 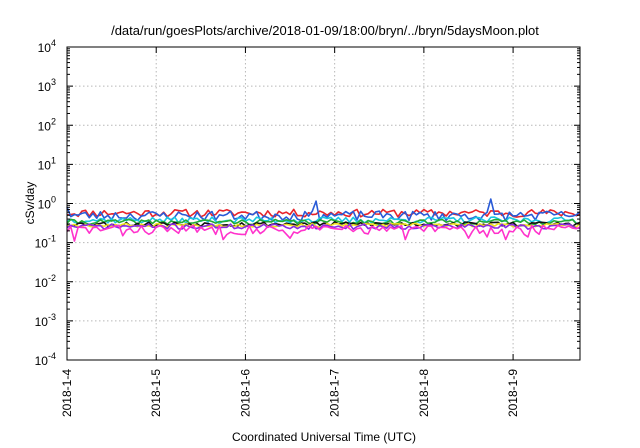 I want to click on y-tick-label: 10³, so click(x=47, y=85).